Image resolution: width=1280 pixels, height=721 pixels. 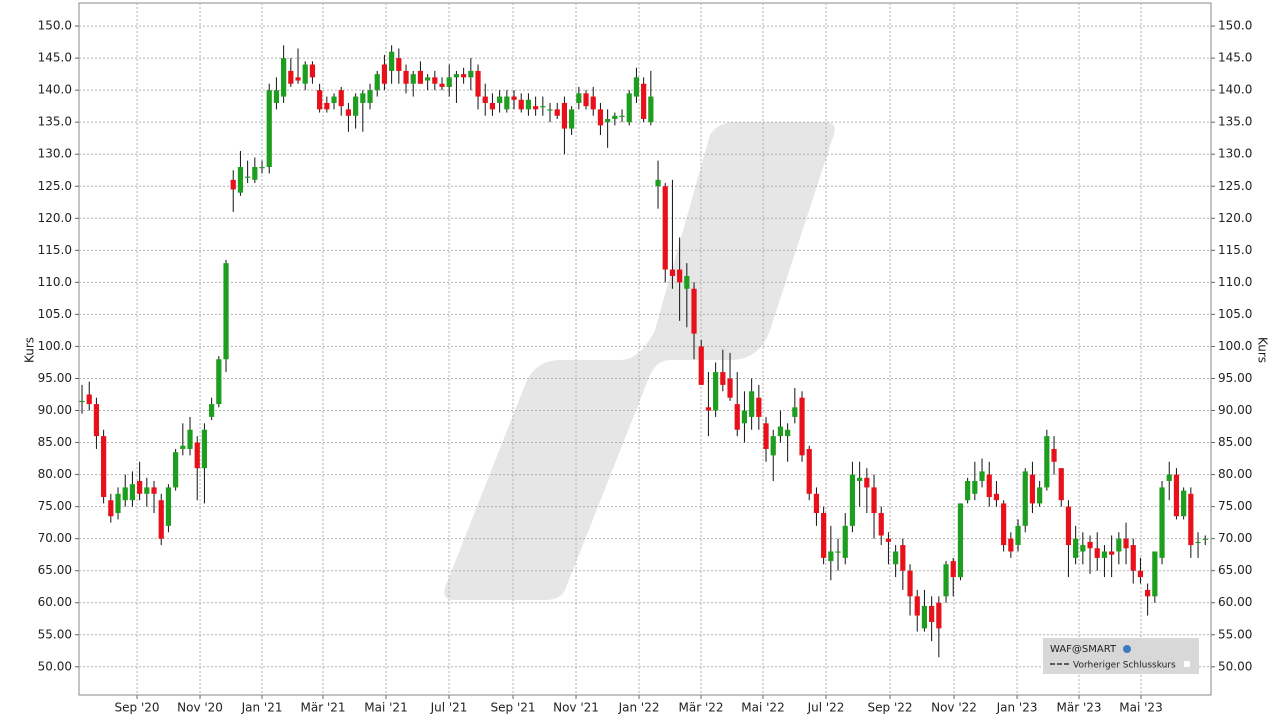 I want to click on y2-tick-label: 85.00, so click(x=1235, y=442).